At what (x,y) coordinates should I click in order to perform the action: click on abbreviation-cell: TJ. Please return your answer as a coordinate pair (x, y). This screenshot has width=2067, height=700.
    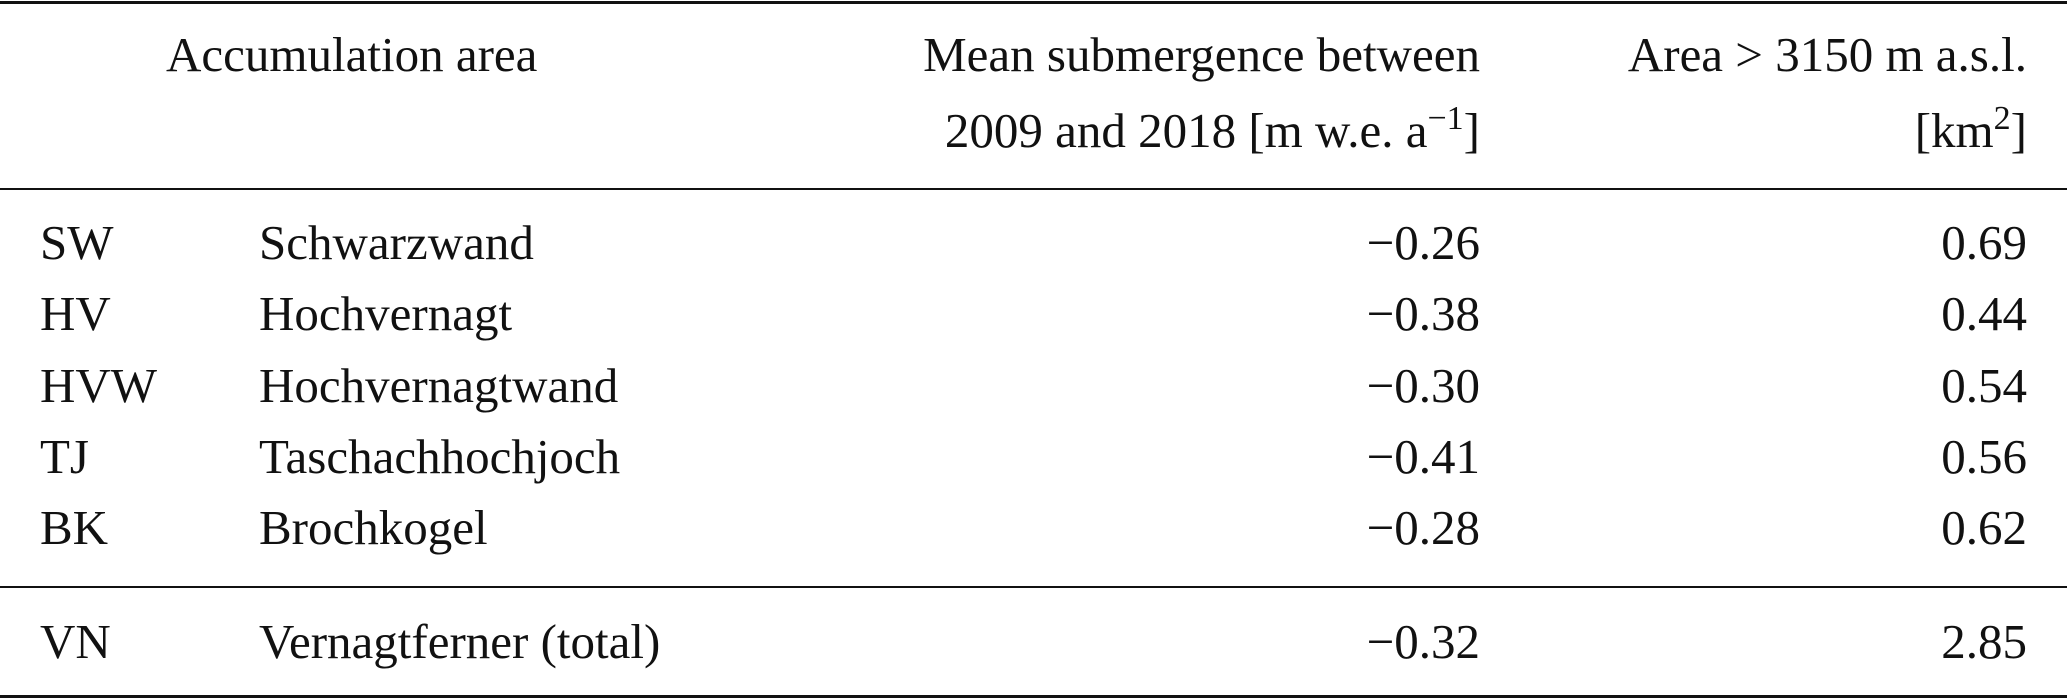
    Looking at the image, I should click on (64, 456).